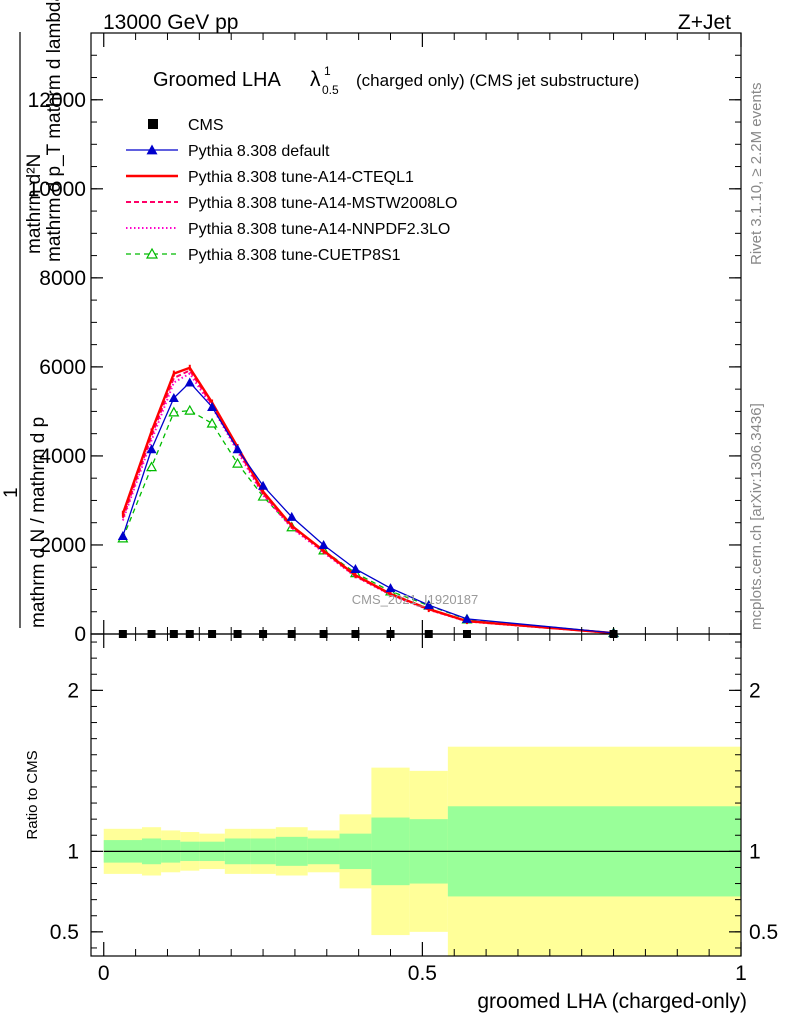 This screenshot has height=1024, width=786. What do you see at coordinates (294, 255) in the screenshot?
I see `legend-label-cuetp8s1: Pythia 8.308 tune-CUETP8S1` at bounding box center [294, 255].